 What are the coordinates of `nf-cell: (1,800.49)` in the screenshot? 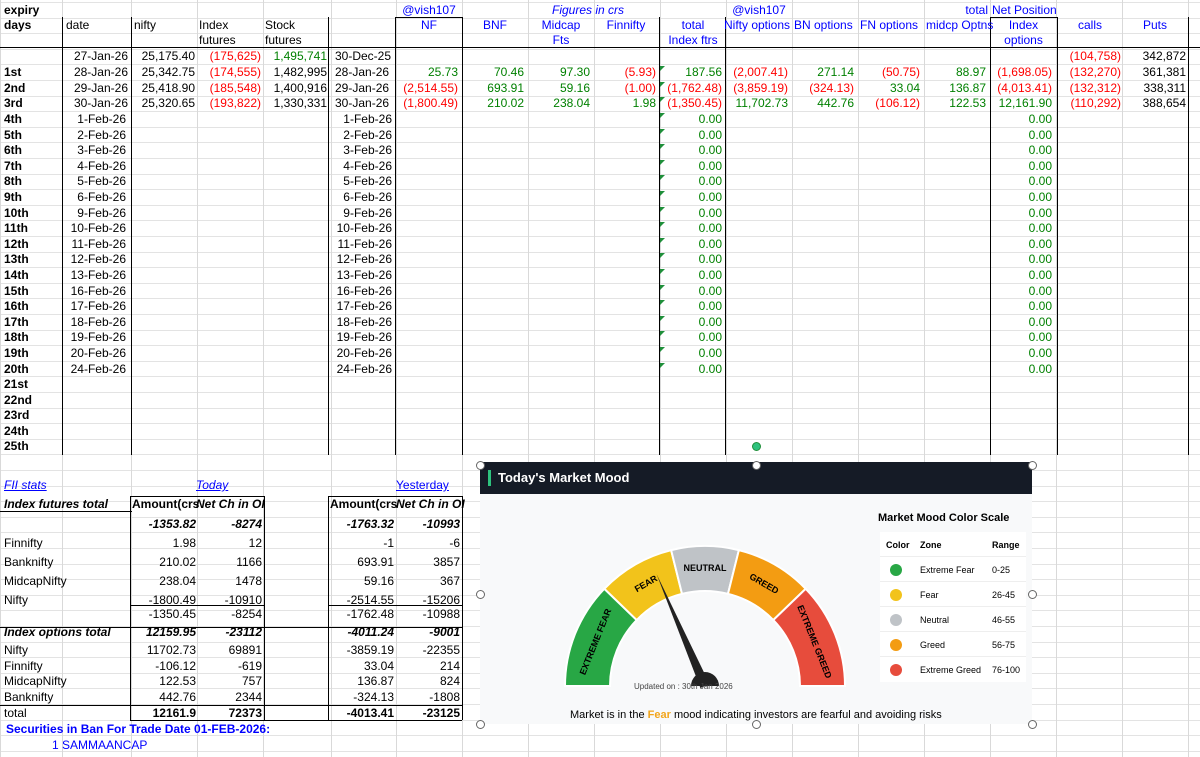 It's located at (430, 103).